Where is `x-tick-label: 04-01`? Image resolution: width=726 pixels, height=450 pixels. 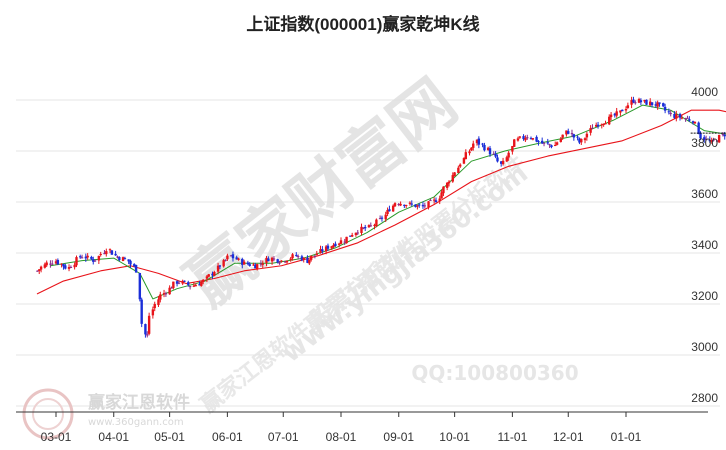
x-tick-label: 04-01 is located at coordinates (113, 437).